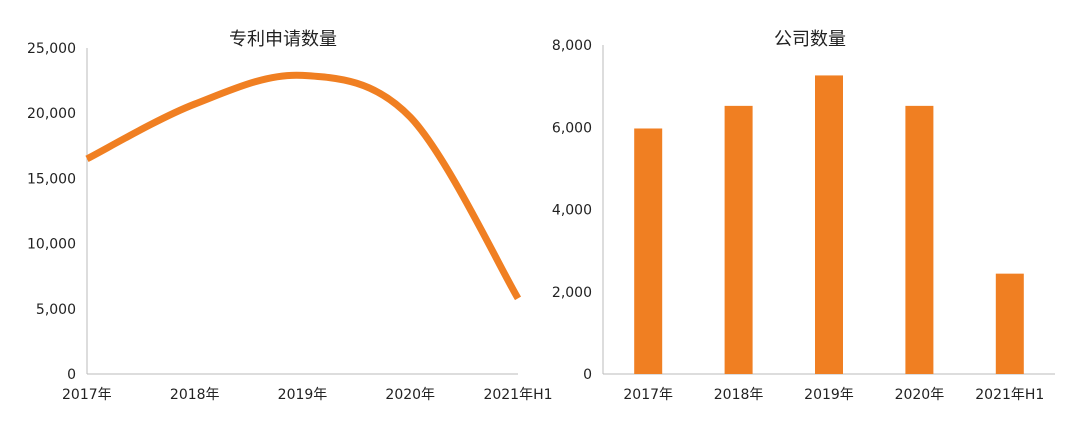 The height and width of the screenshot is (425, 1080). I want to click on line-chart-title: 专利申请数量, so click(283, 39).